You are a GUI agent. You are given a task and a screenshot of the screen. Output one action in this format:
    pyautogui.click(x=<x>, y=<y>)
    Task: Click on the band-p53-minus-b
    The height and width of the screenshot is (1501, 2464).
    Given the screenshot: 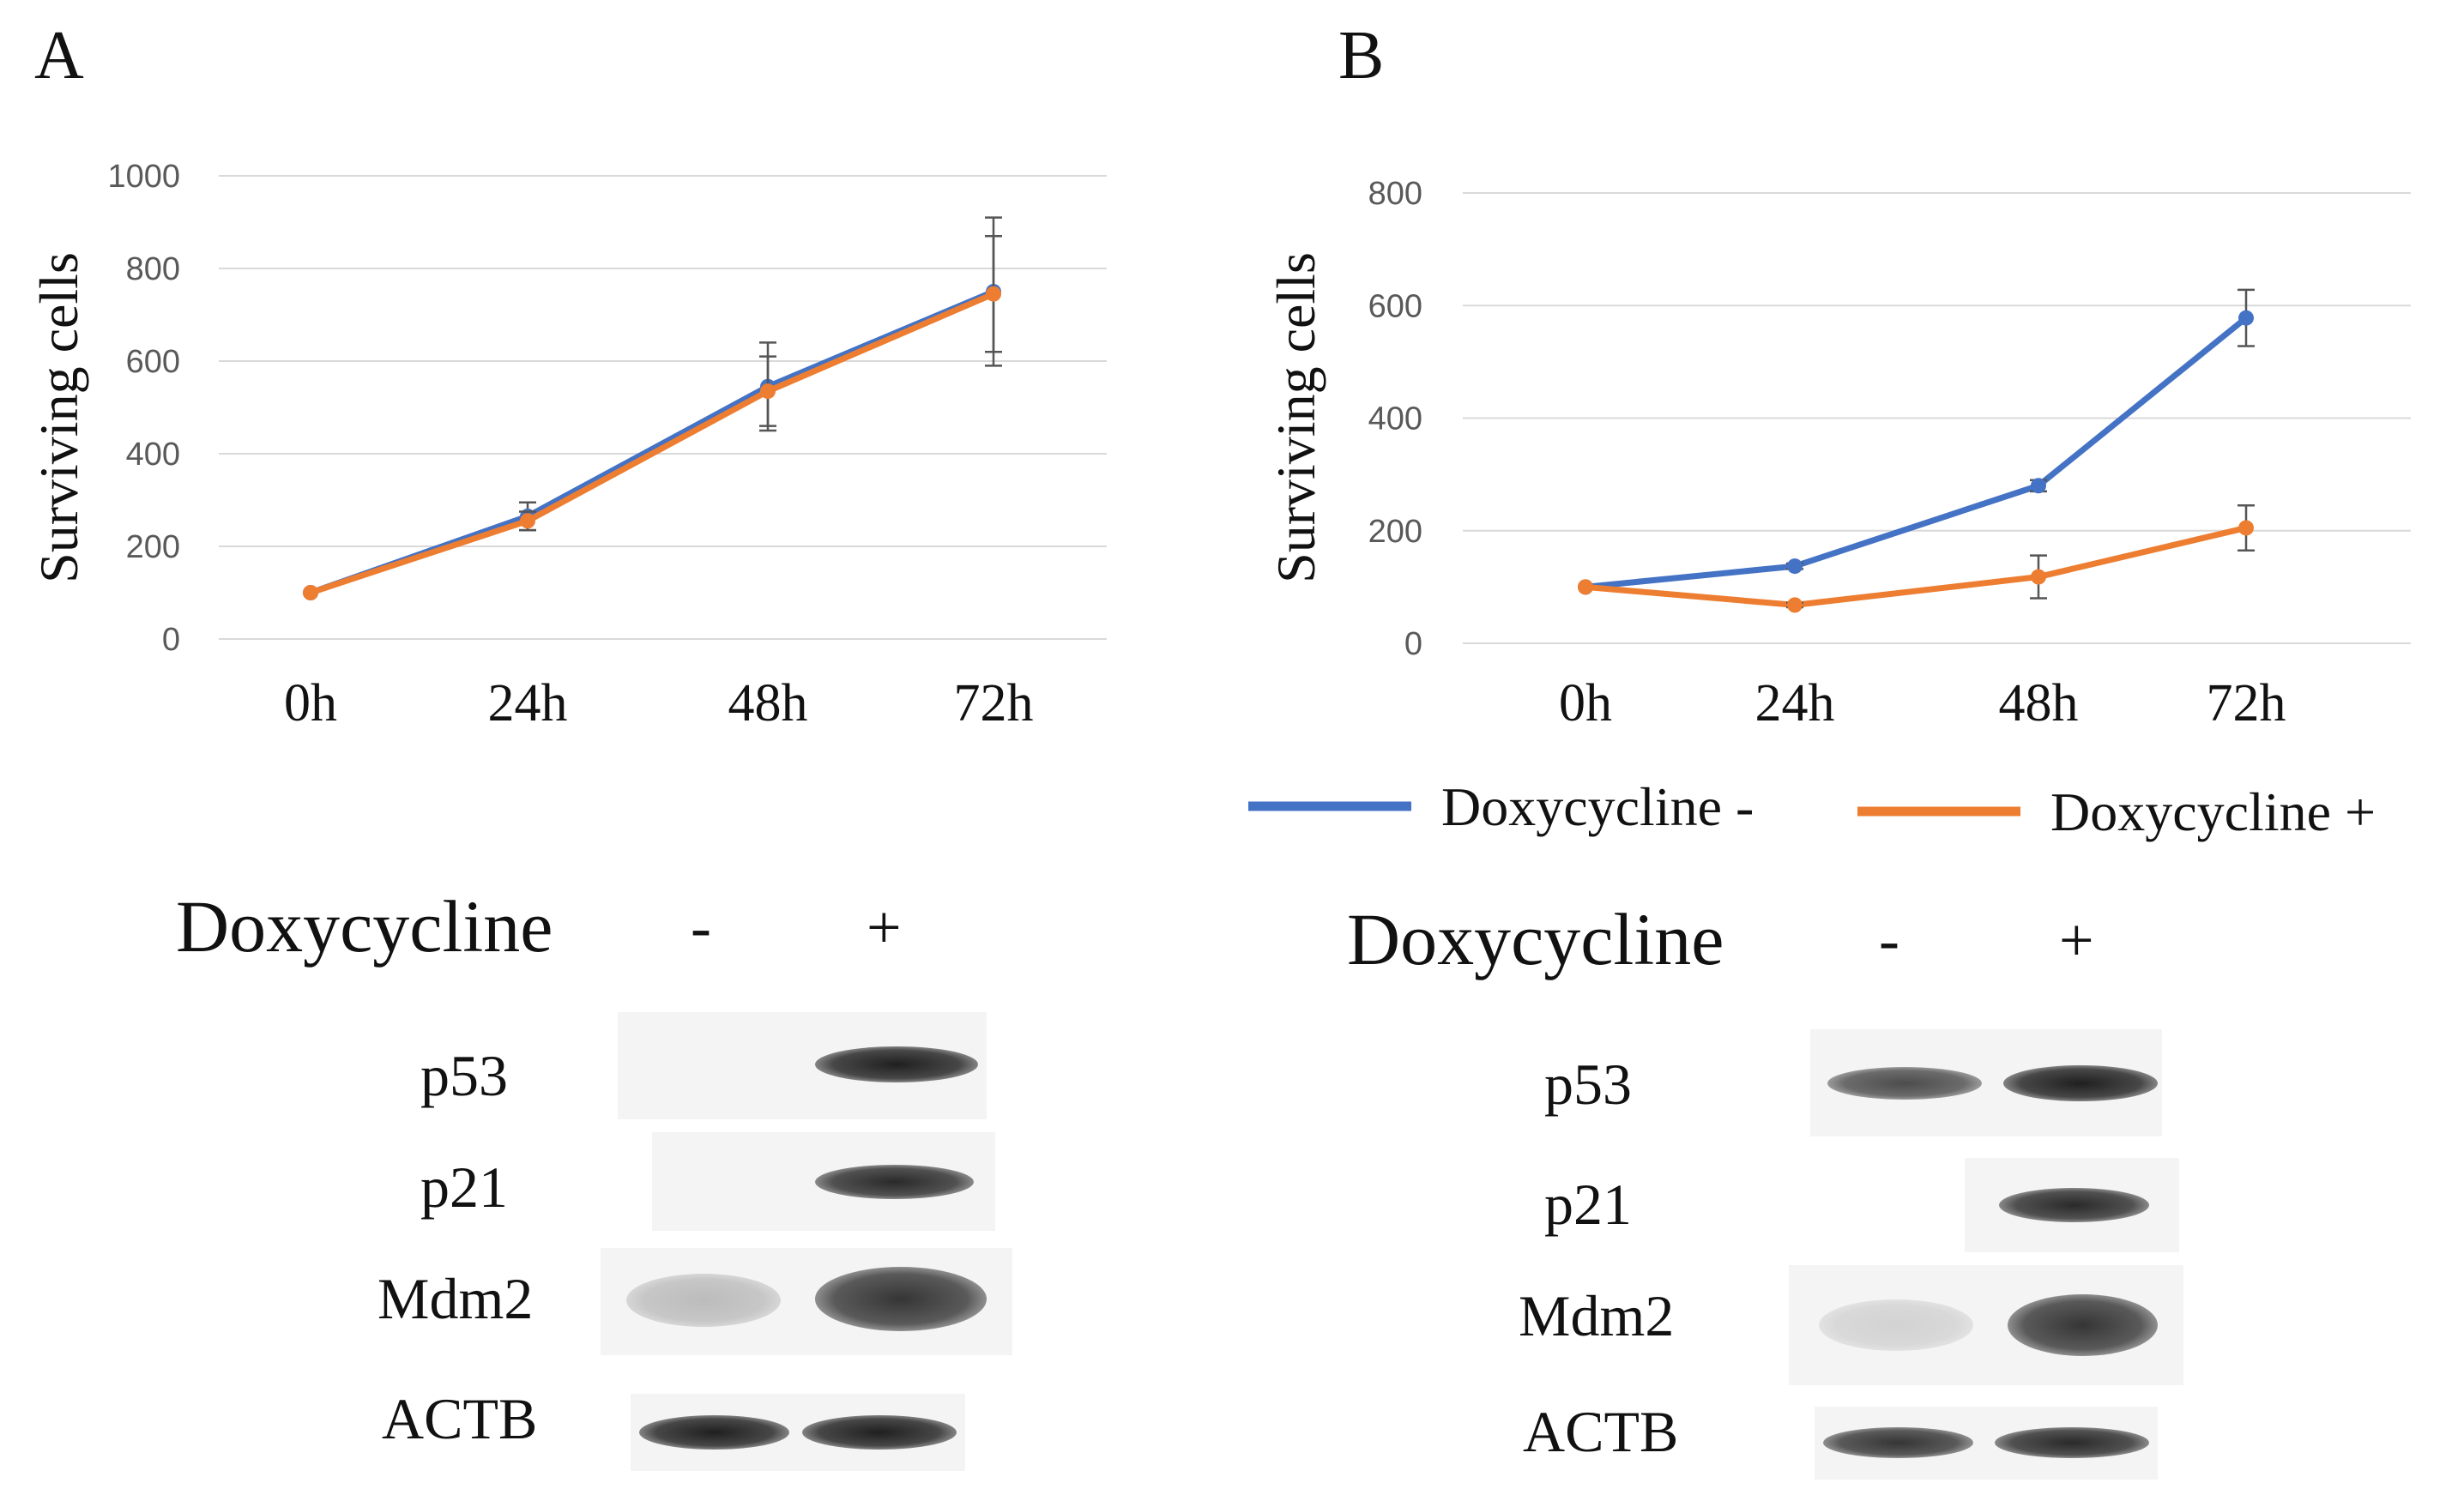 What is the action you would take?
    pyautogui.click(x=1904, y=1084)
    